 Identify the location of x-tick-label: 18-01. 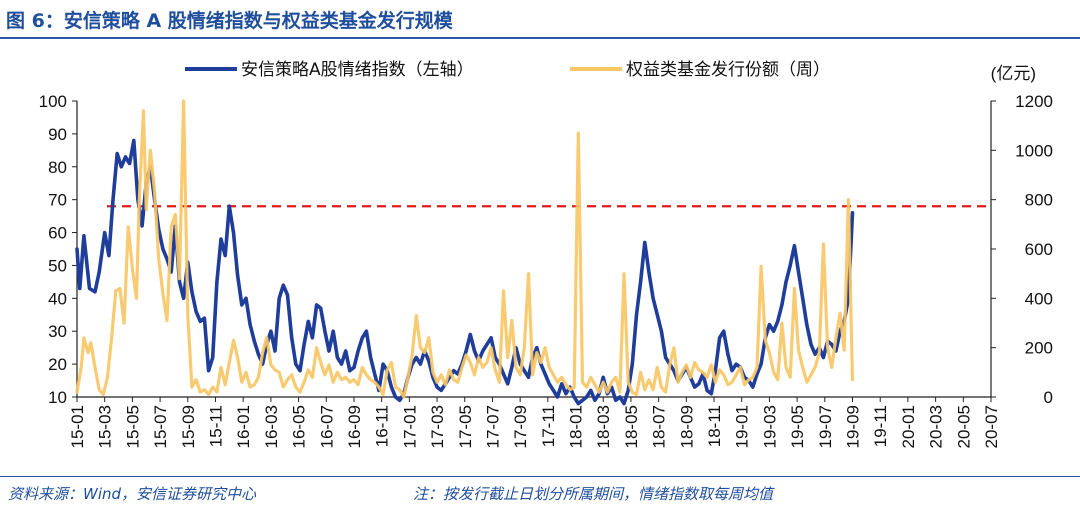
(576, 426).